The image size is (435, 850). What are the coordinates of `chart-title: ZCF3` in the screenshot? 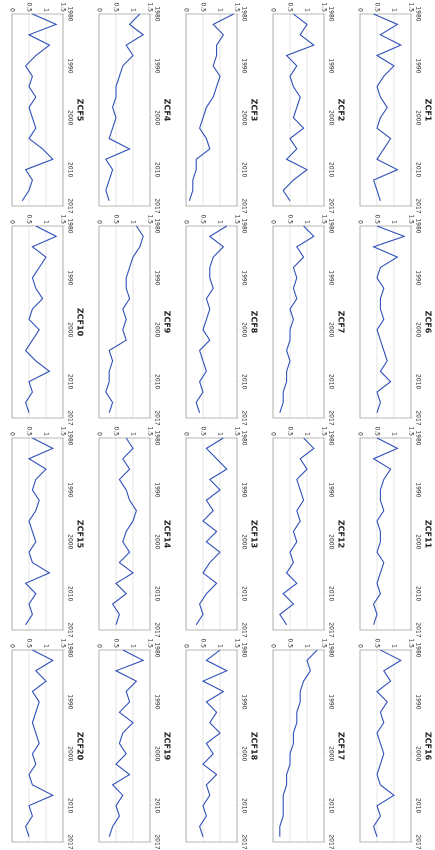 It's located at (254, 110).